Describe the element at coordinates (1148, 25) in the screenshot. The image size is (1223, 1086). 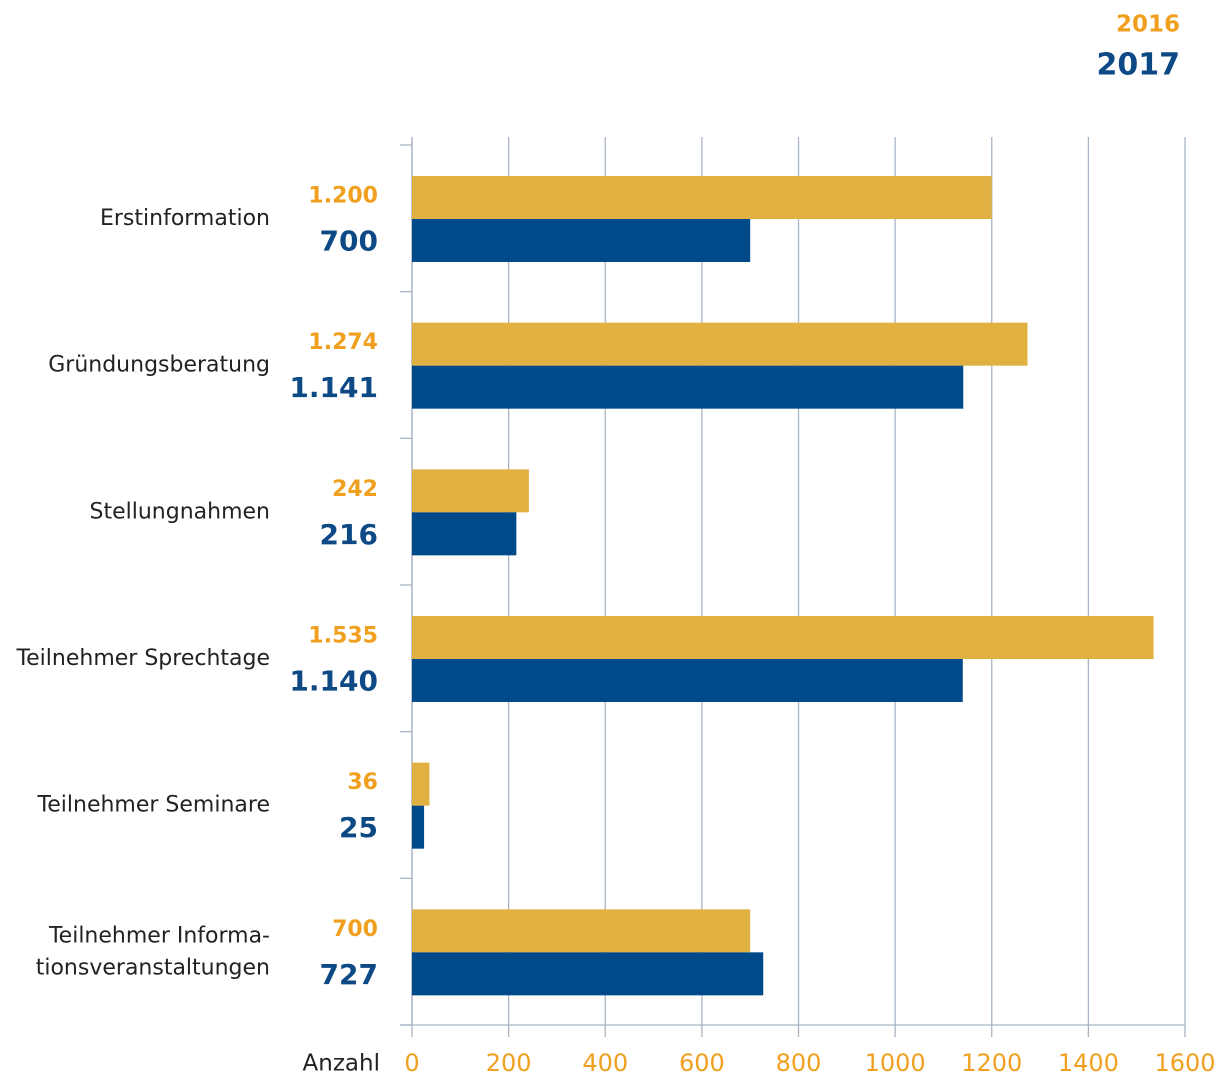
I see `legend-label: 2016` at that location.